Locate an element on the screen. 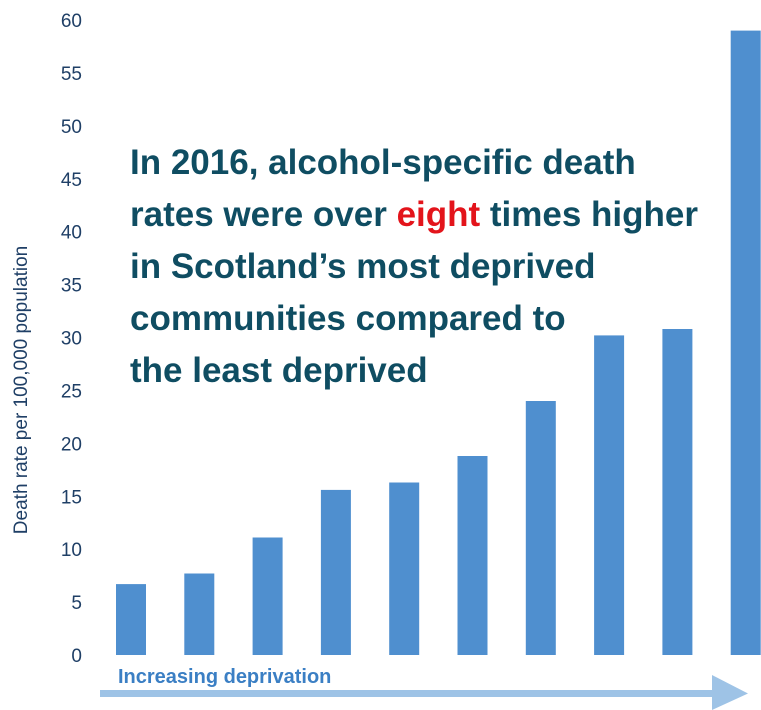 Image resolution: width=761 pixels, height=710 pixels. arrow-head is located at coordinates (730, 692).